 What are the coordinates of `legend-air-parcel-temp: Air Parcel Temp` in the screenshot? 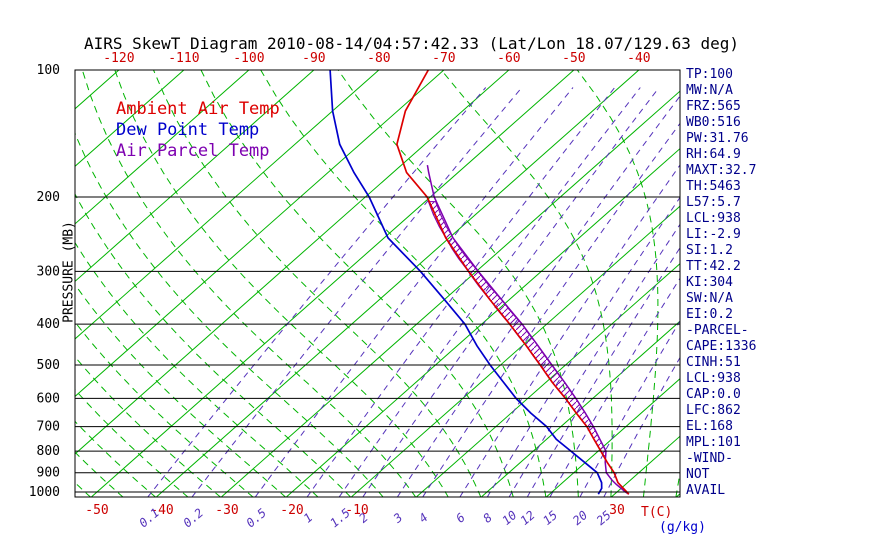 It's located at (193, 151).